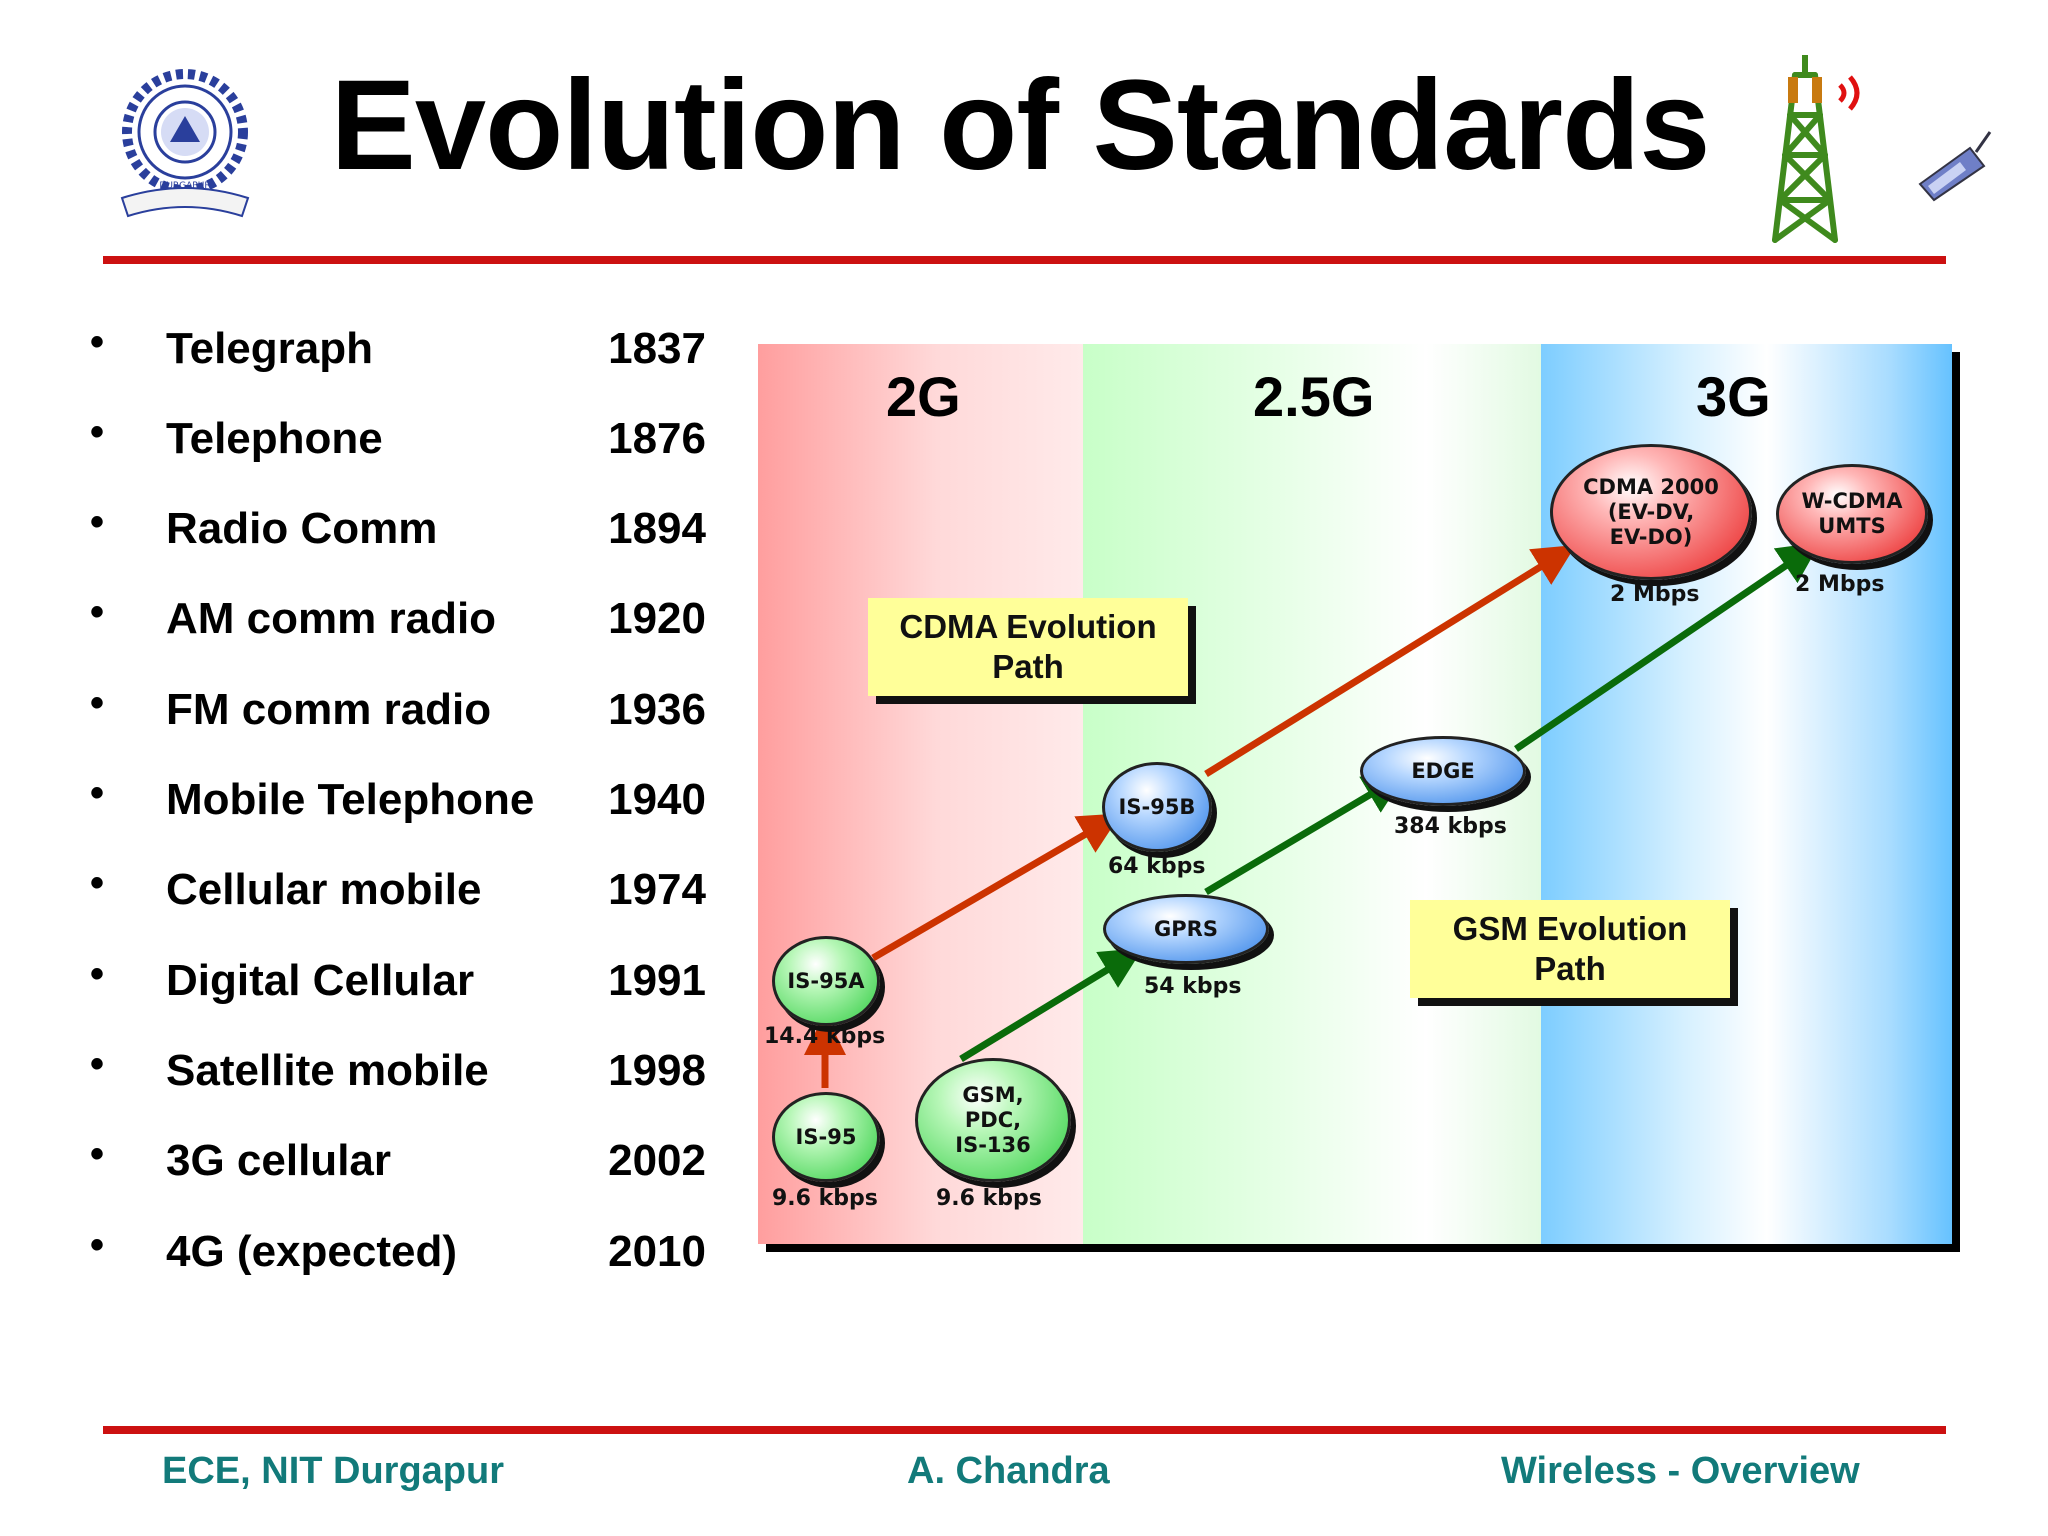 This screenshot has height=1536, width=2048. What do you see at coordinates (1020, 125) in the screenshot?
I see `slide-title: Evolution of Standards` at bounding box center [1020, 125].